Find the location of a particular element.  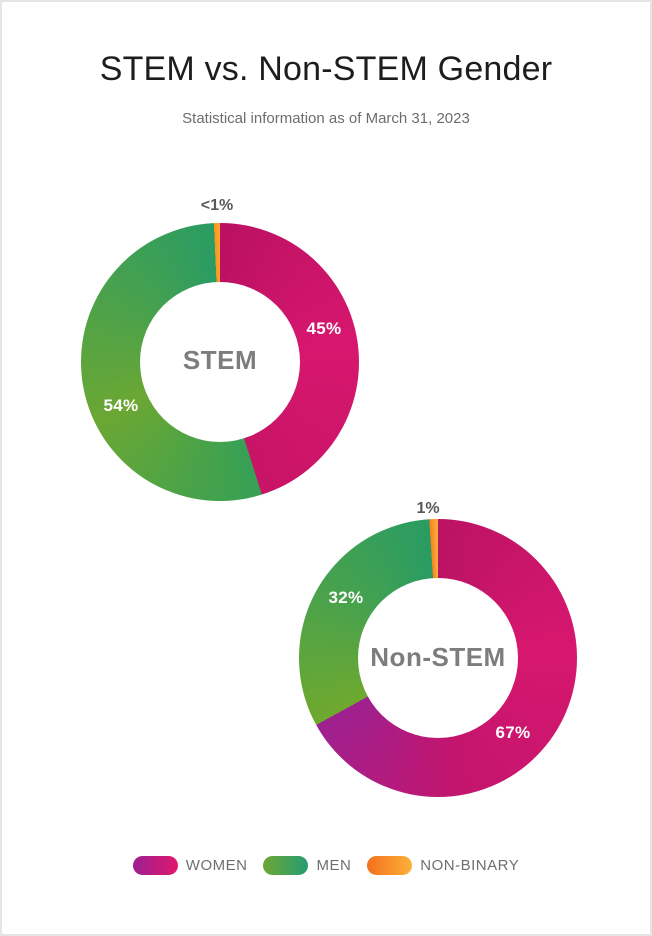

stem-center-label: STEM is located at coordinates (220, 360).